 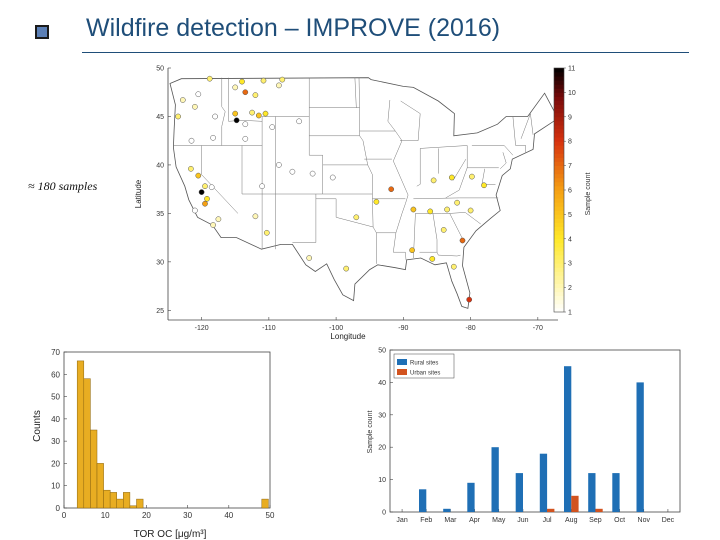 What do you see at coordinates (187, 515) in the screenshot?
I see `hist-x-tick-label: 30` at bounding box center [187, 515].